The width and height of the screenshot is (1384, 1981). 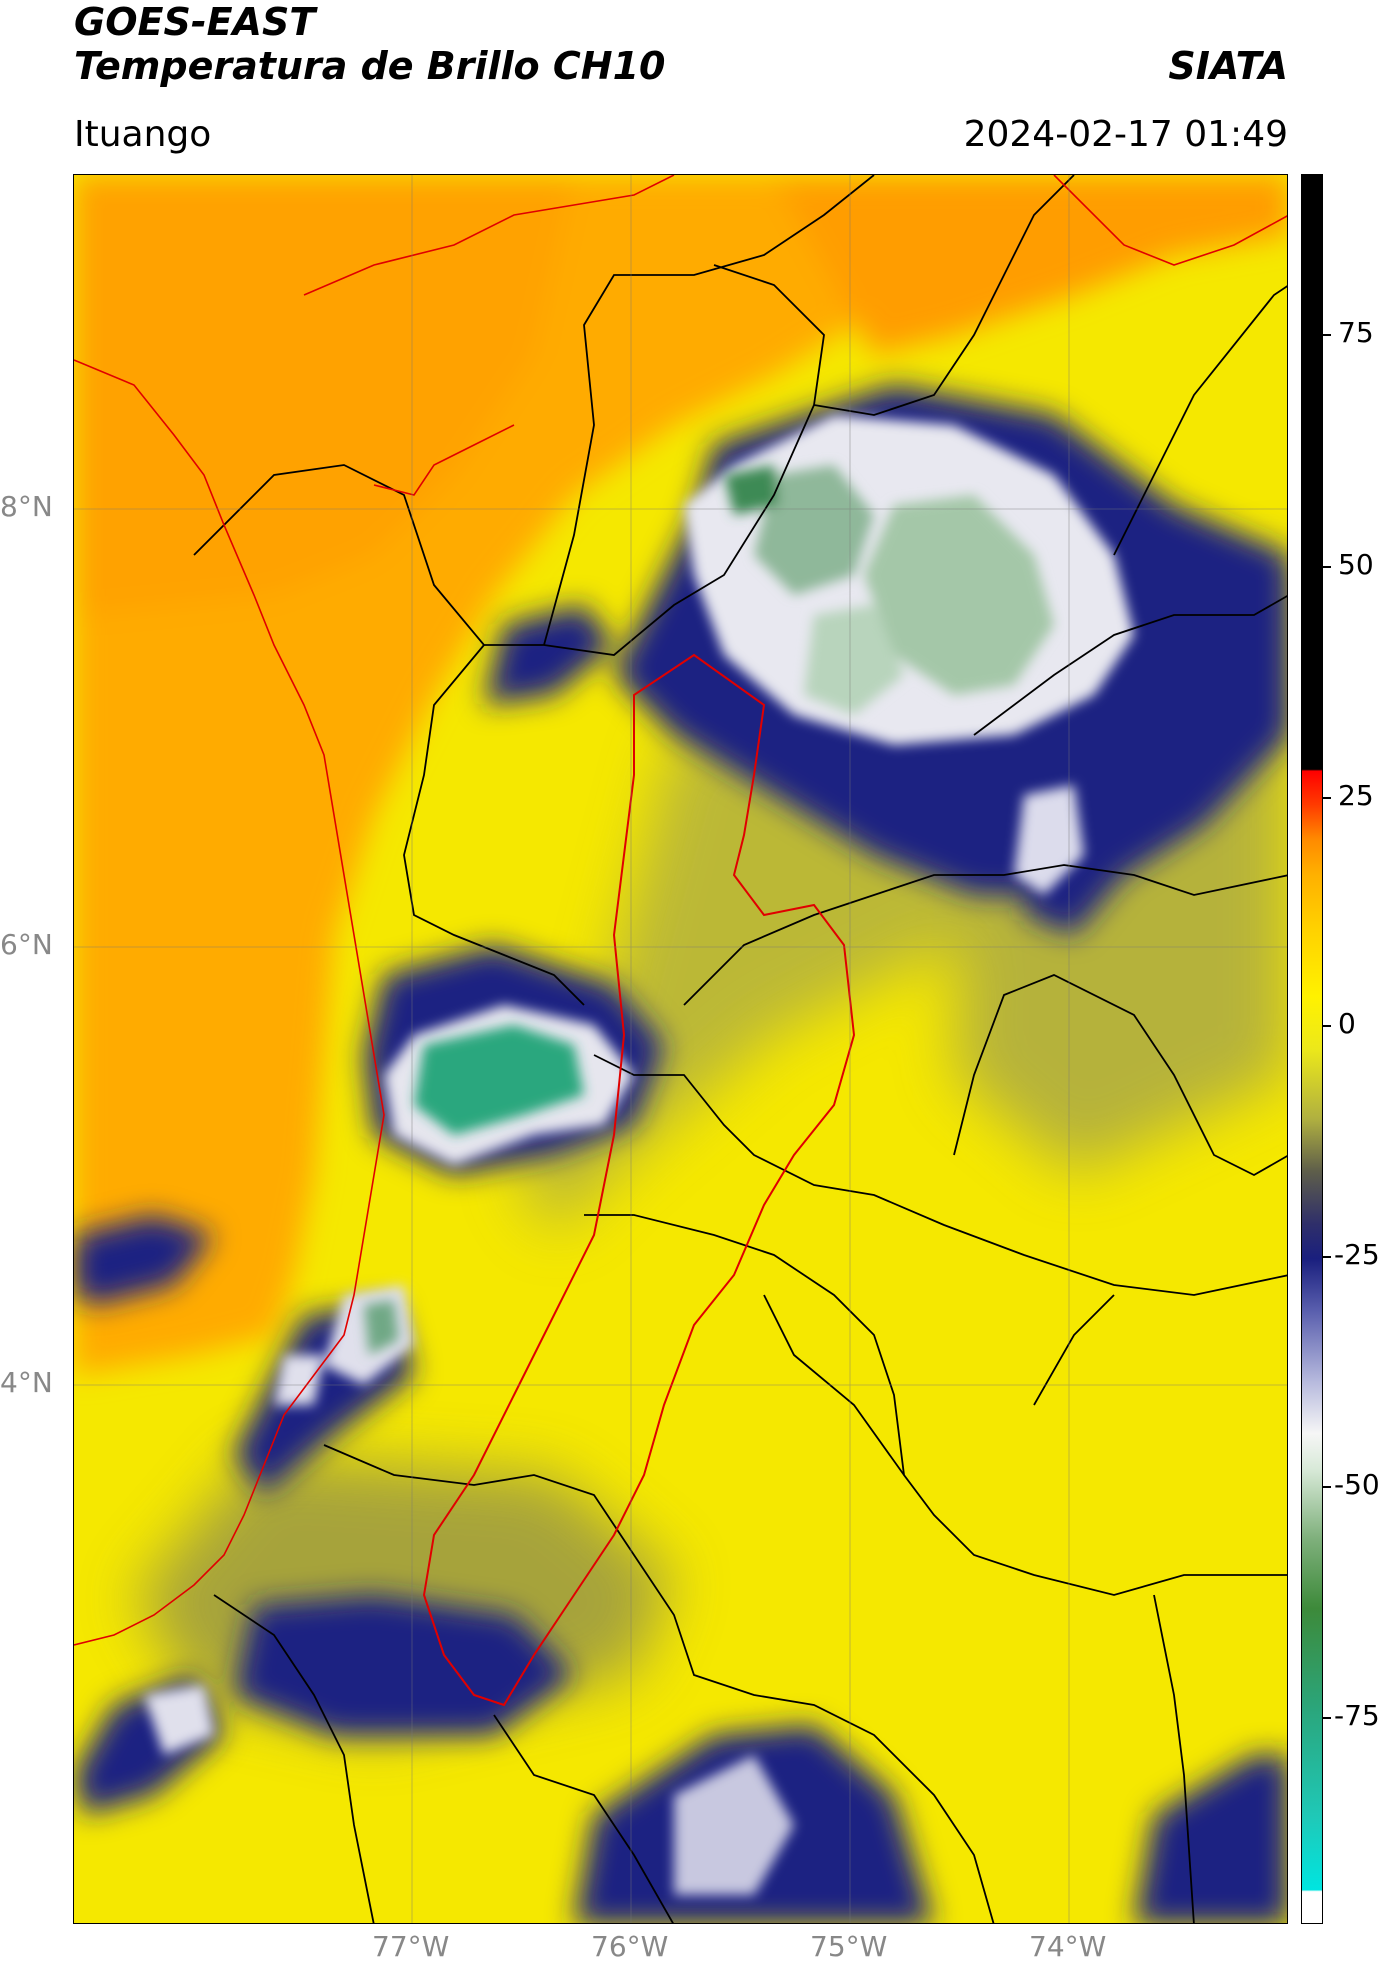 I want to click on temperature-colorbar, so click(x=1312, y=1049).